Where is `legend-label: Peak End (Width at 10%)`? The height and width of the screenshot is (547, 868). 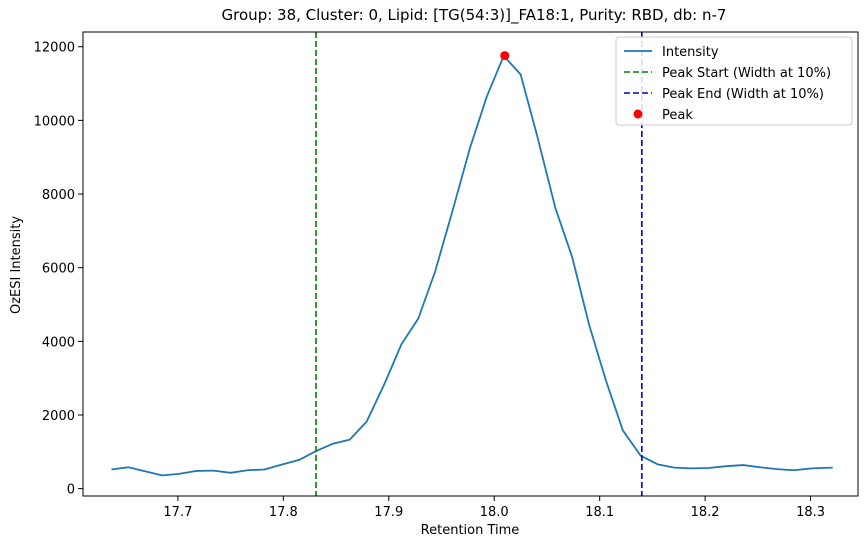 legend-label: Peak End (Width at 10%) is located at coordinates (743, 94).